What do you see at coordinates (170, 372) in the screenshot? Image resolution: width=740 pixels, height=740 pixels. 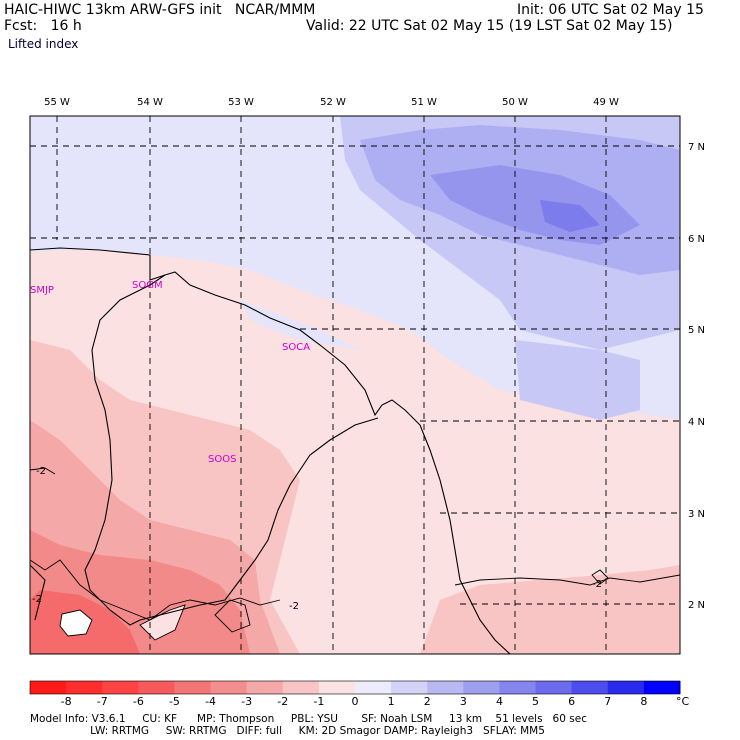 I see `station-labels: SMJP SOGM SOCA SOOS` at bounding box center [170, 372].